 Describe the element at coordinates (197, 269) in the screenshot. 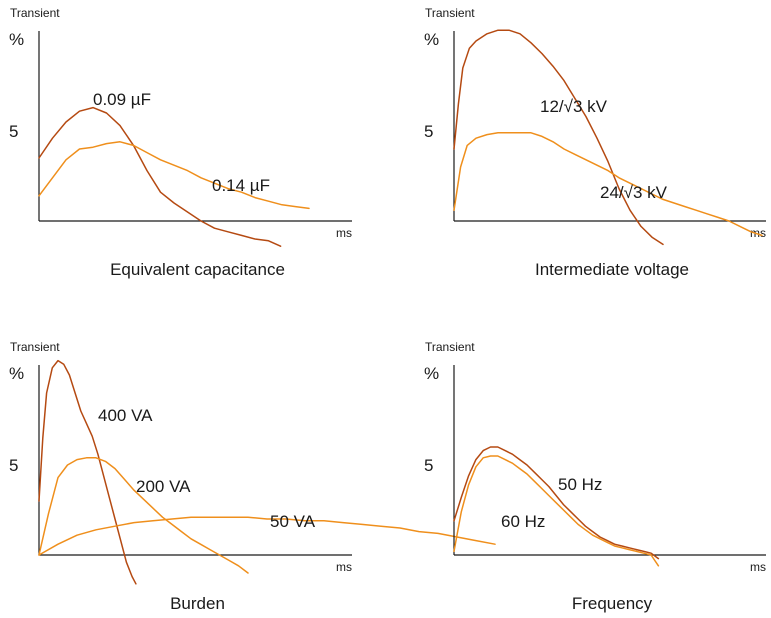

I see `chart-caption: Equivalent capacitance` at that location.